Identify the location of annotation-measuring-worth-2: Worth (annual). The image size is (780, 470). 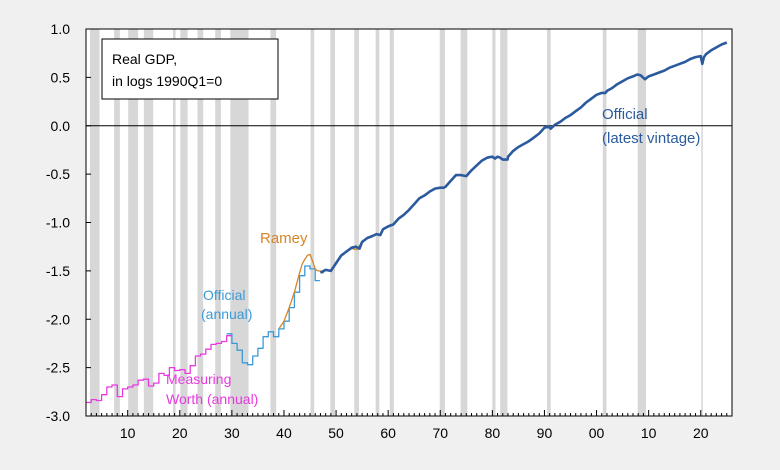
(212, 399).